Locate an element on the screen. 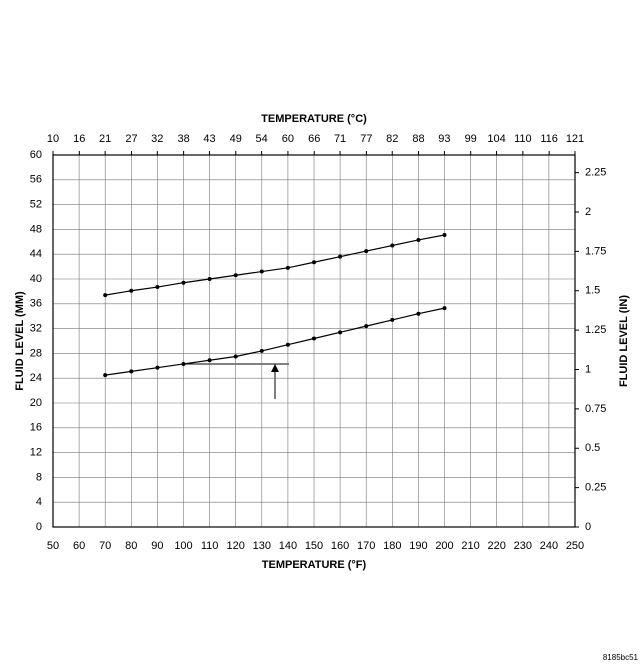 The image size is (640, 664). y-tick-label: 20 is located at coordinates (36, 403).